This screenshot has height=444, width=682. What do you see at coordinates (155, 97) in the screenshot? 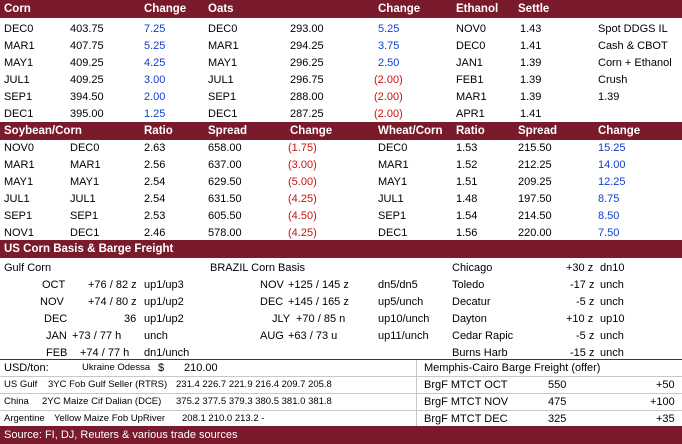
I see `corn-change: 2.00` at bounding box center [155, 97].